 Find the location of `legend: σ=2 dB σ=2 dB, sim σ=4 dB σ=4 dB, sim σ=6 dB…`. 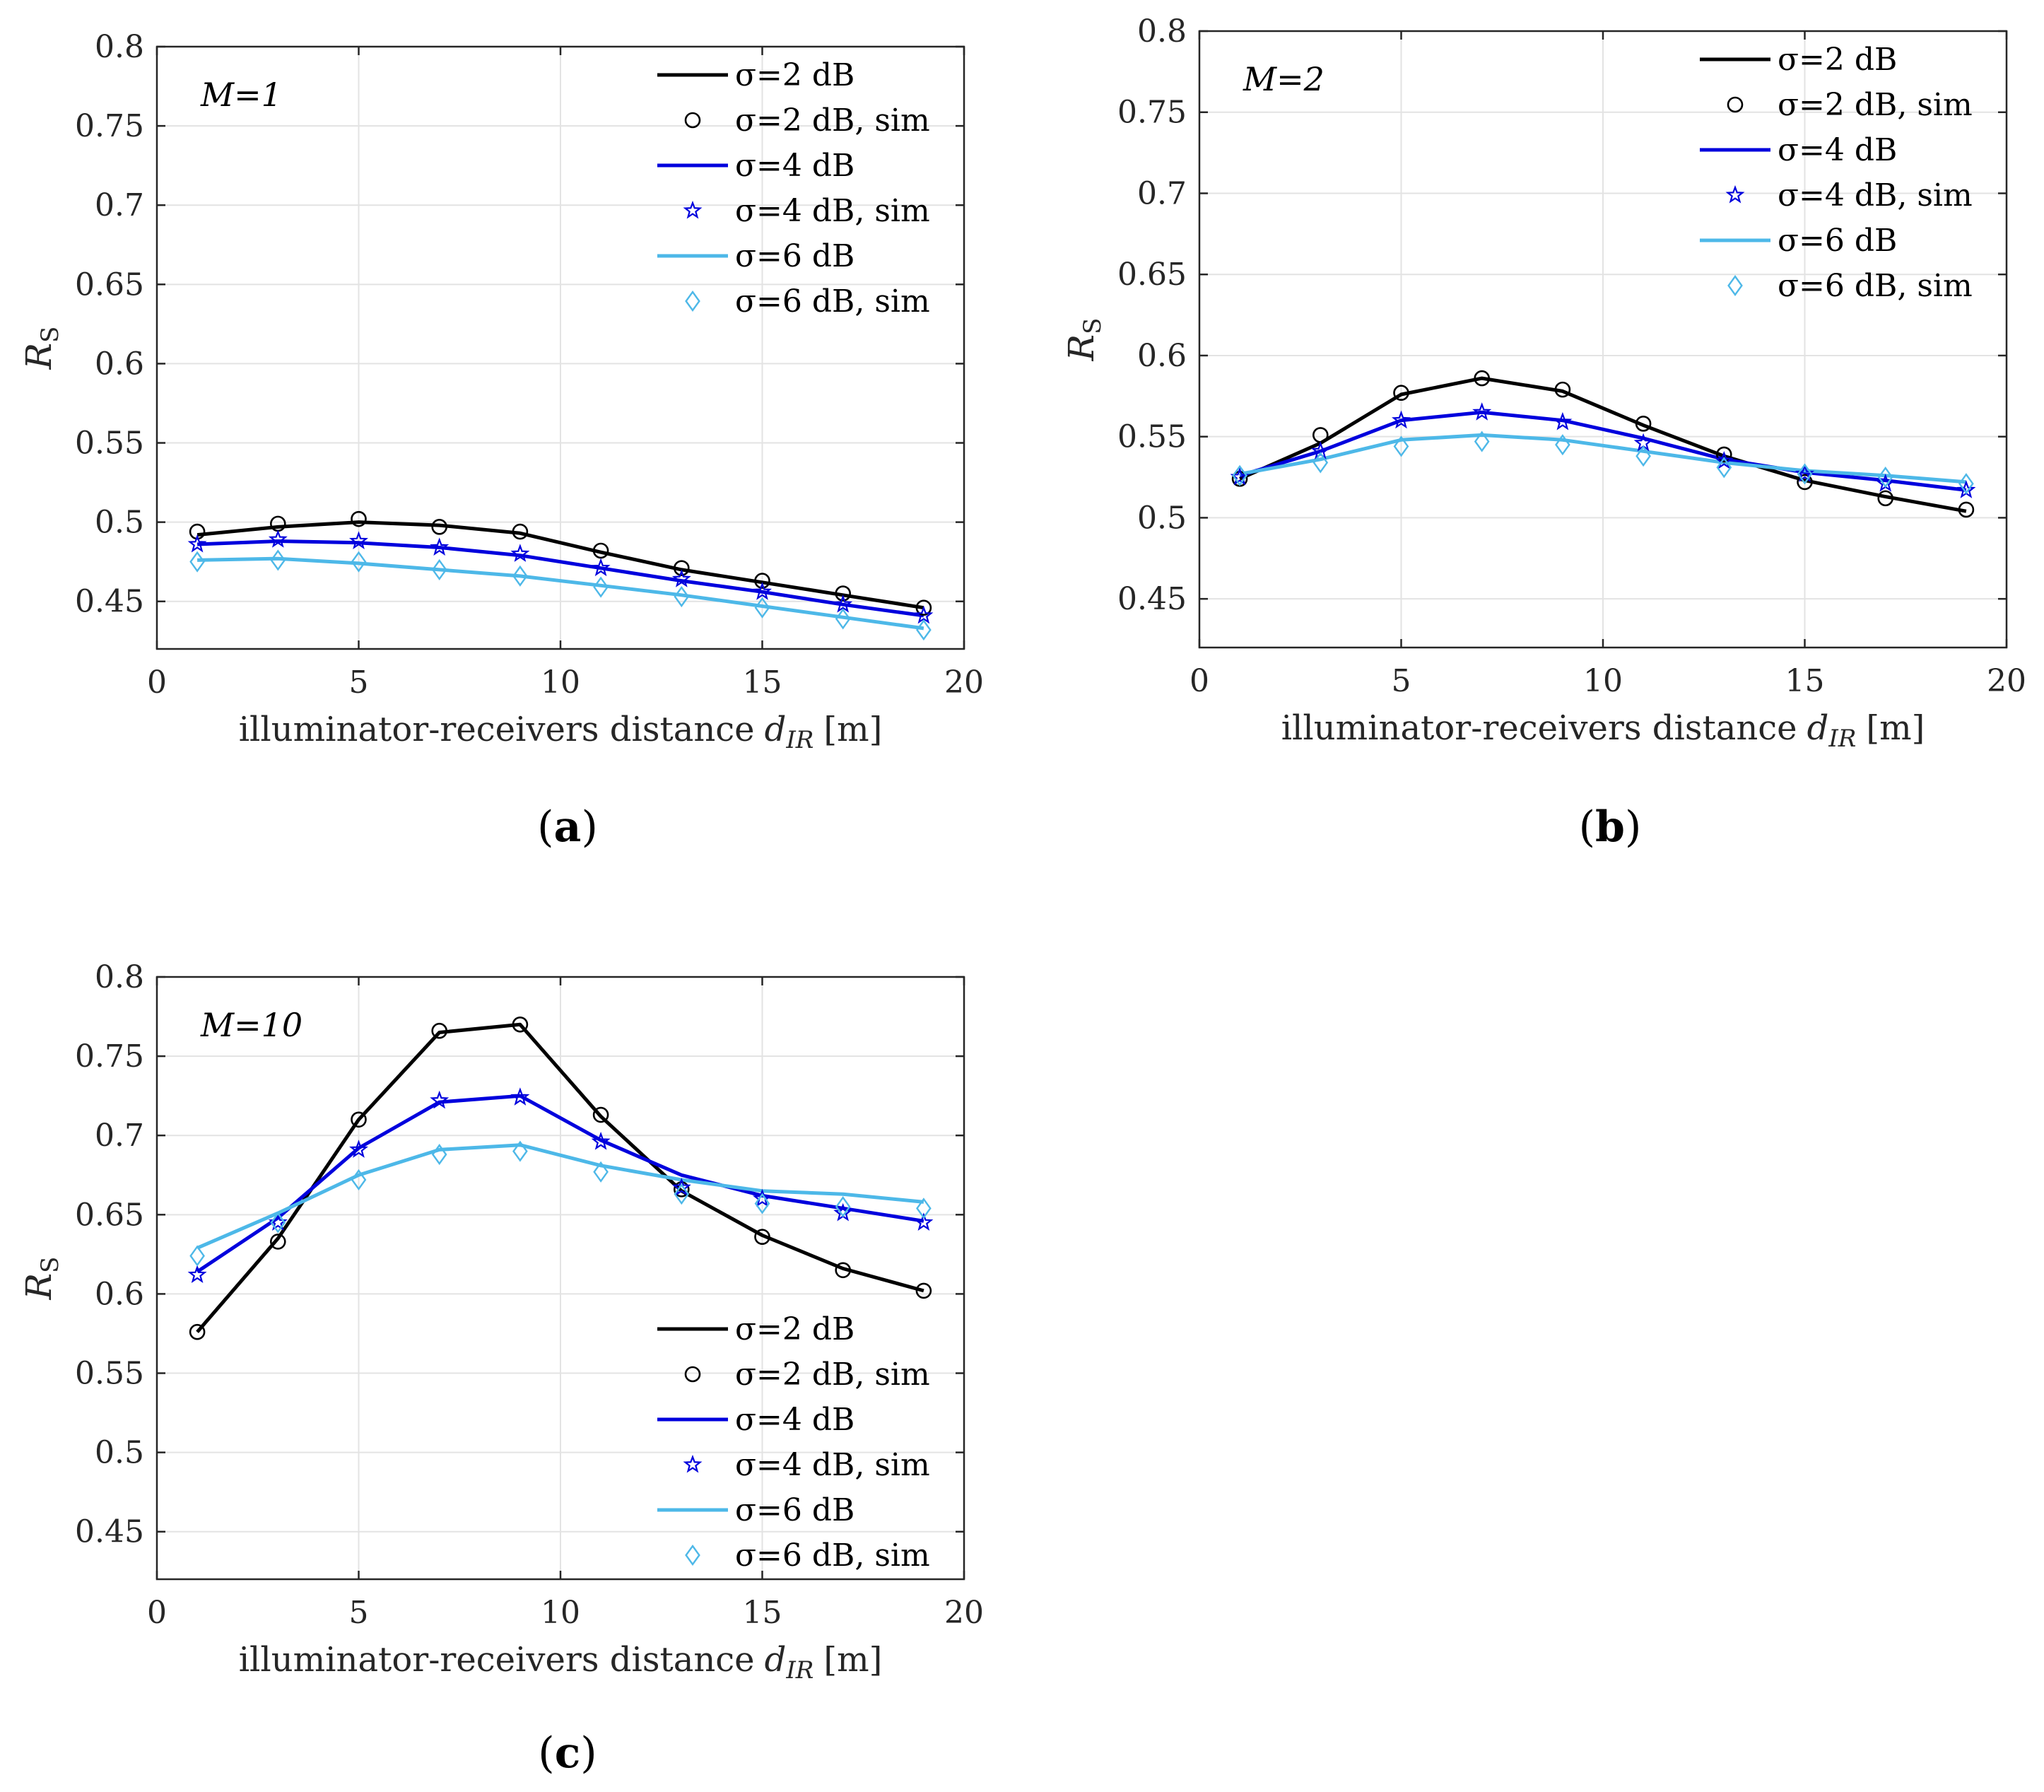

legend: σ=2 dB σ=2 dB, sim σ=4 dB σ=4 dB, sim σ=6 dB… is located at coordinates (794, 189).